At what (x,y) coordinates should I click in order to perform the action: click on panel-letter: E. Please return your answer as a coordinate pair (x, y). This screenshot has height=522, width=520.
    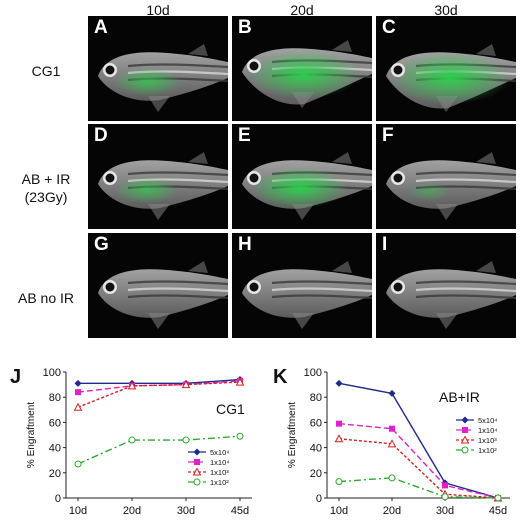
    Looking at the image, I should click on (244, 135).